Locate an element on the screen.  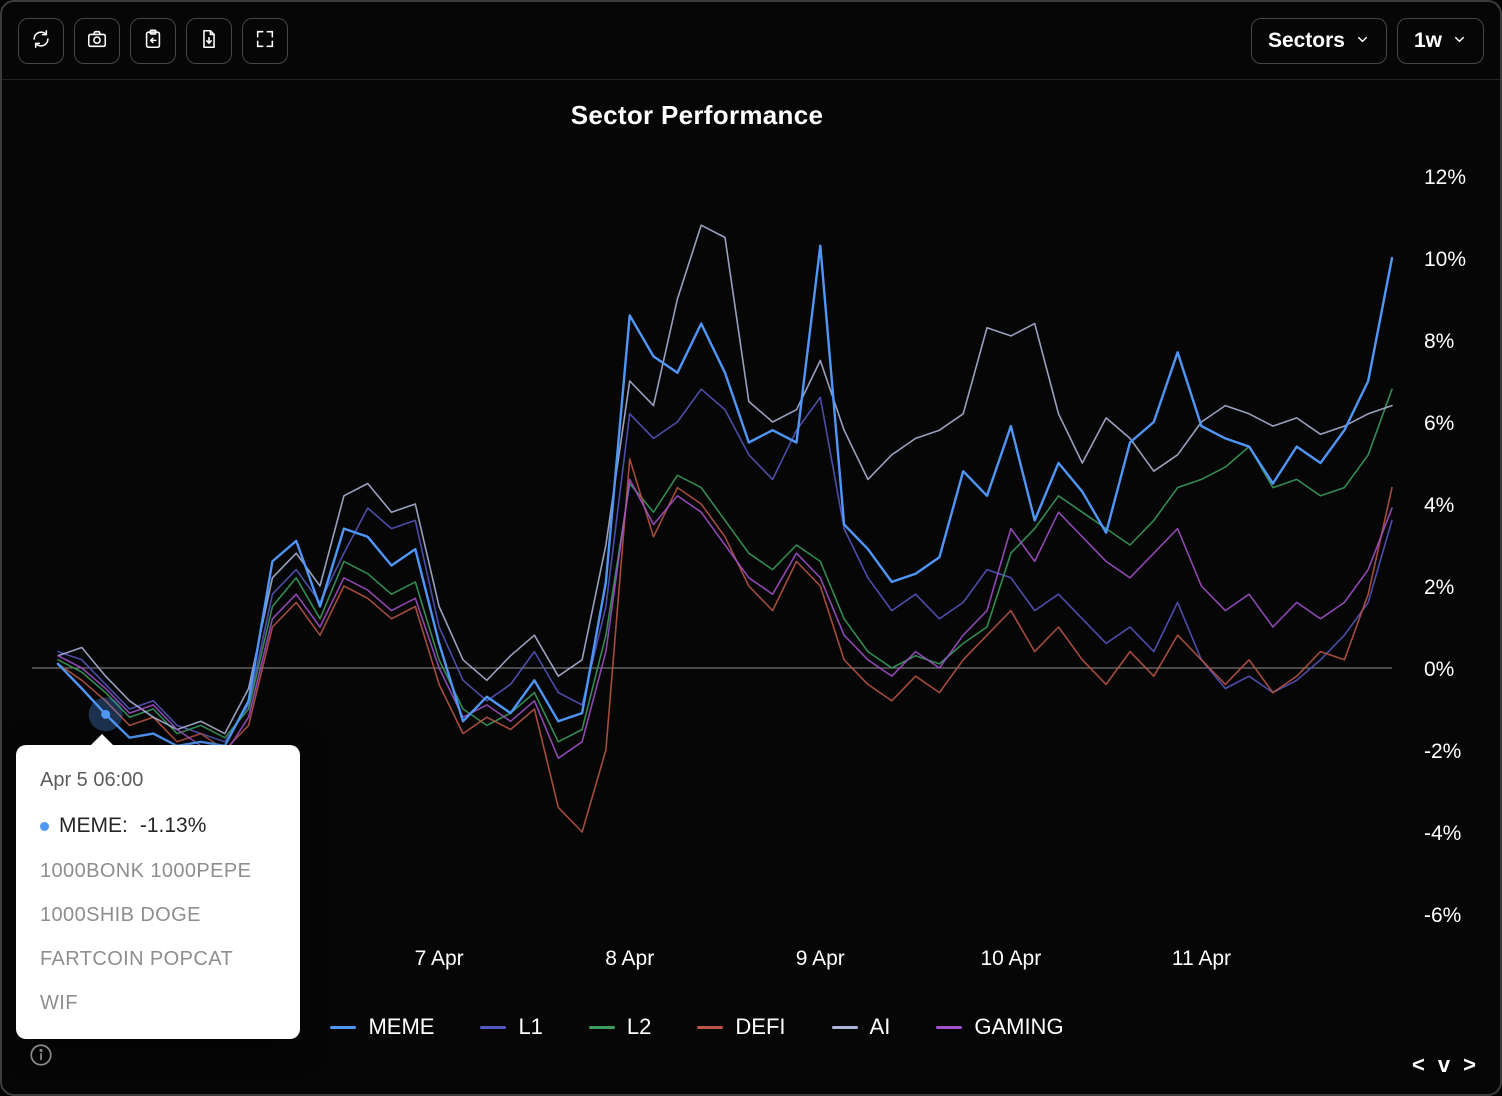
toolbar-right-group: Sectors 1w is located at coordinates (1367, 40).